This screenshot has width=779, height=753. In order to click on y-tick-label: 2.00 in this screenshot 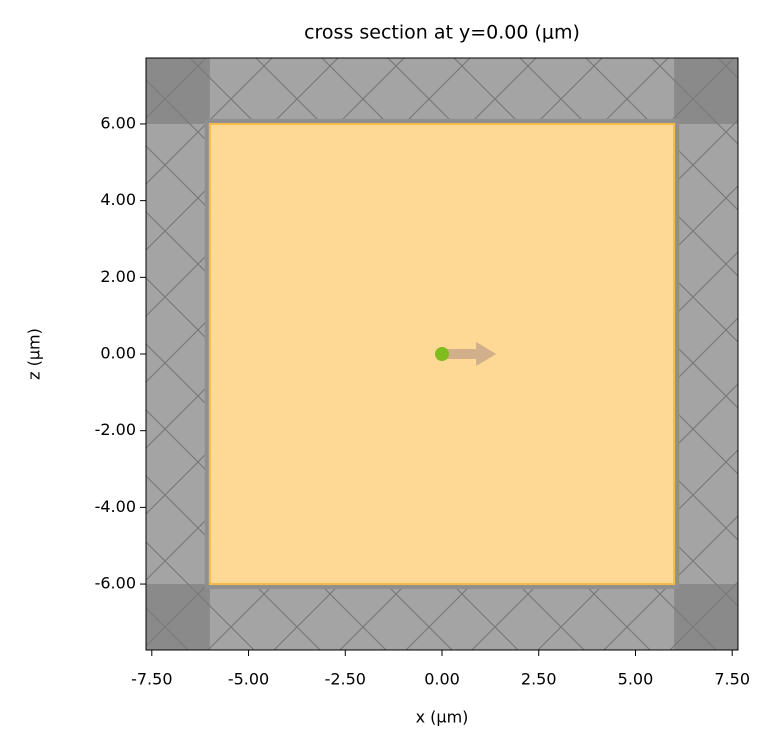, I will do `click(118, 276)`.